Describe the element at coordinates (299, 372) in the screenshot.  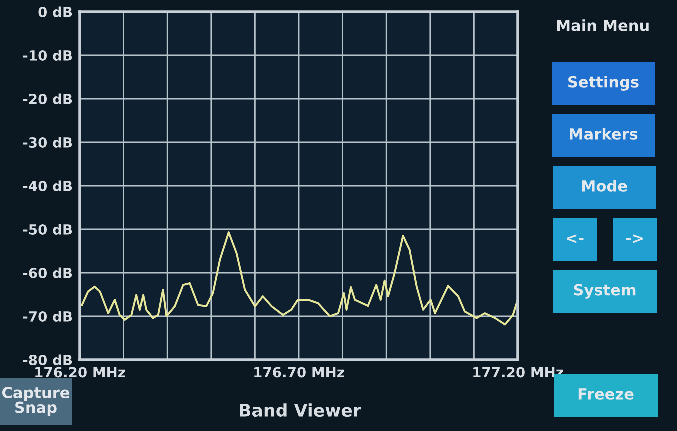
I see `x-tick-label: 176.70 MHz` at that location.